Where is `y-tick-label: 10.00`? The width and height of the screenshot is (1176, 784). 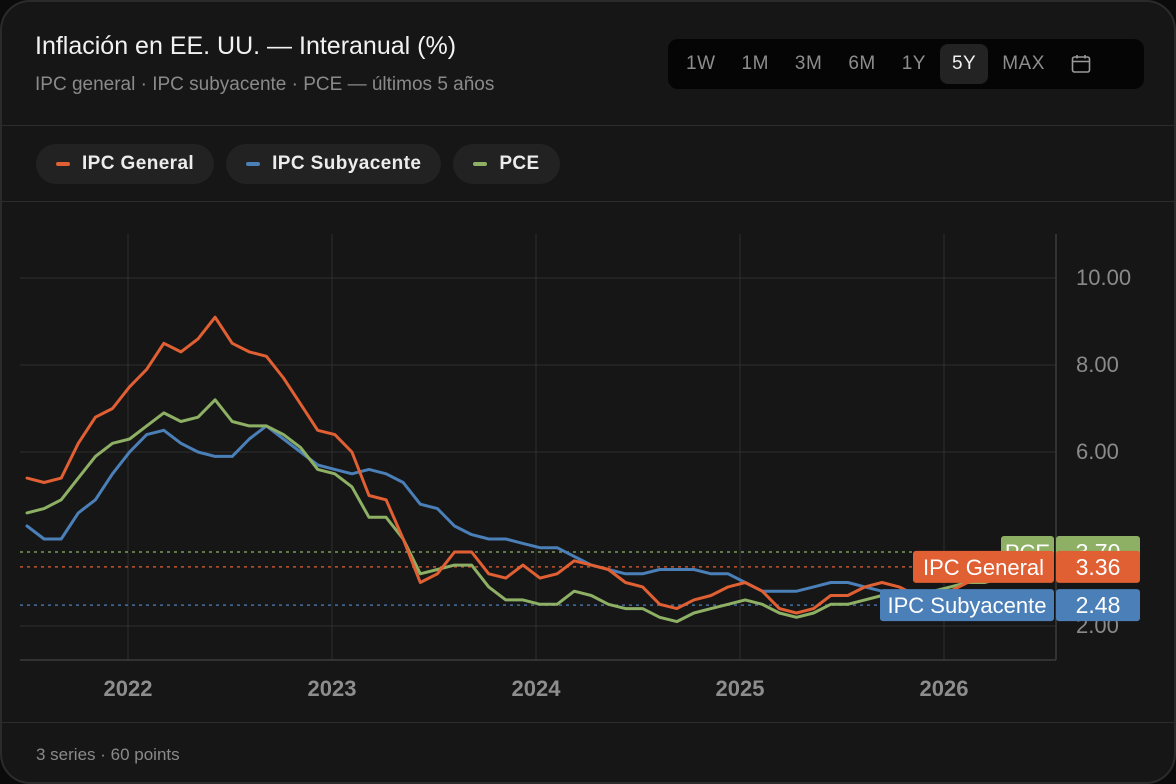
y-tick-label: 10.00 is located at coordinates (1103, 277).